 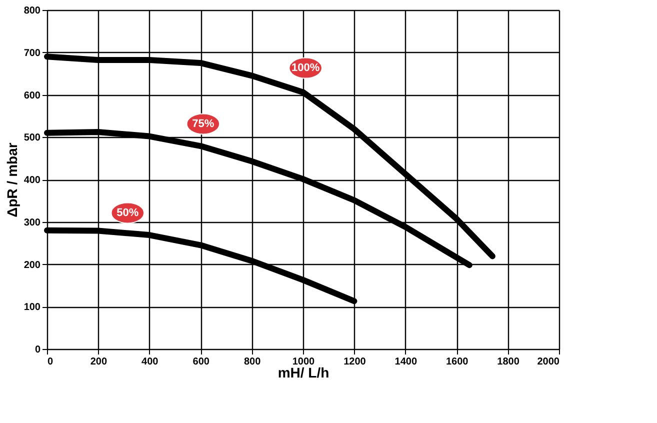 I want to click on y-tick-label: 300, so click(x=32, y=222).